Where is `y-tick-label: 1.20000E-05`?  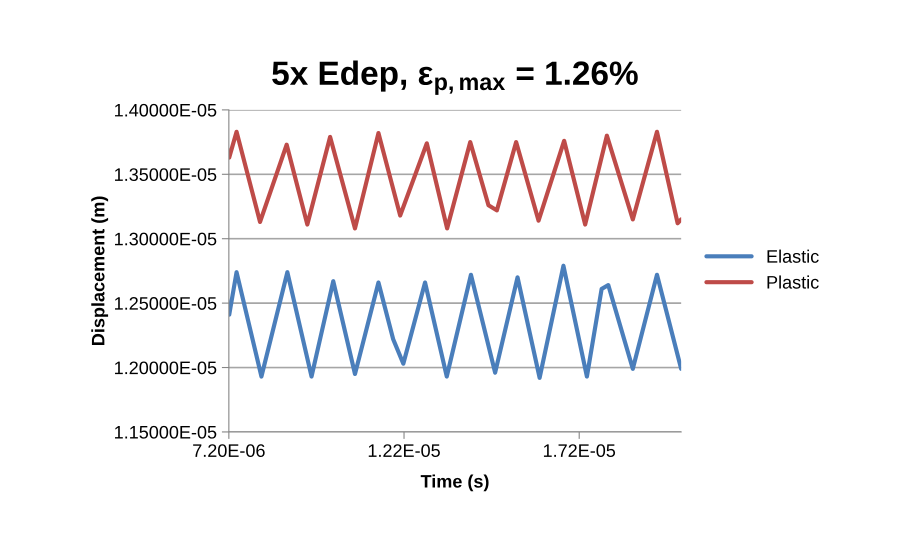
y-tick-label: 1.20000E-05 is located at coordinates (165, 367).